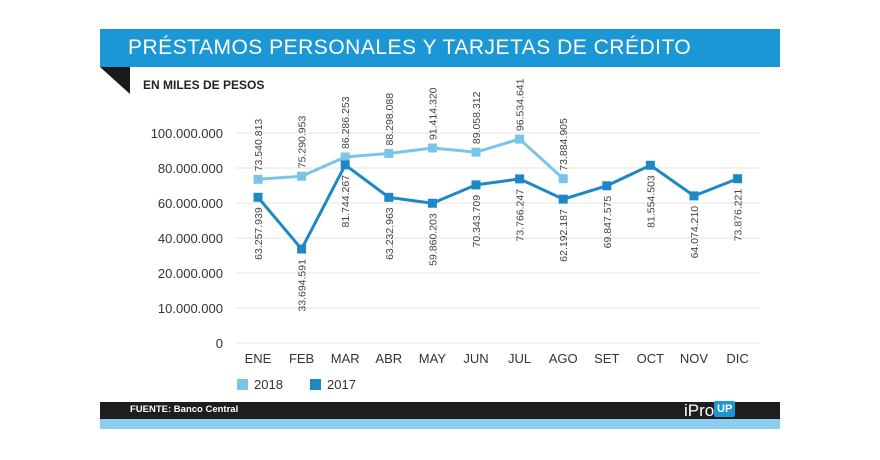 This screenshot has width=880, height=460. What do you see at coordinates (433, 239) in the screenshot?
I see `data-label-2017: 59.860.203` at bounding box center [433, 239].